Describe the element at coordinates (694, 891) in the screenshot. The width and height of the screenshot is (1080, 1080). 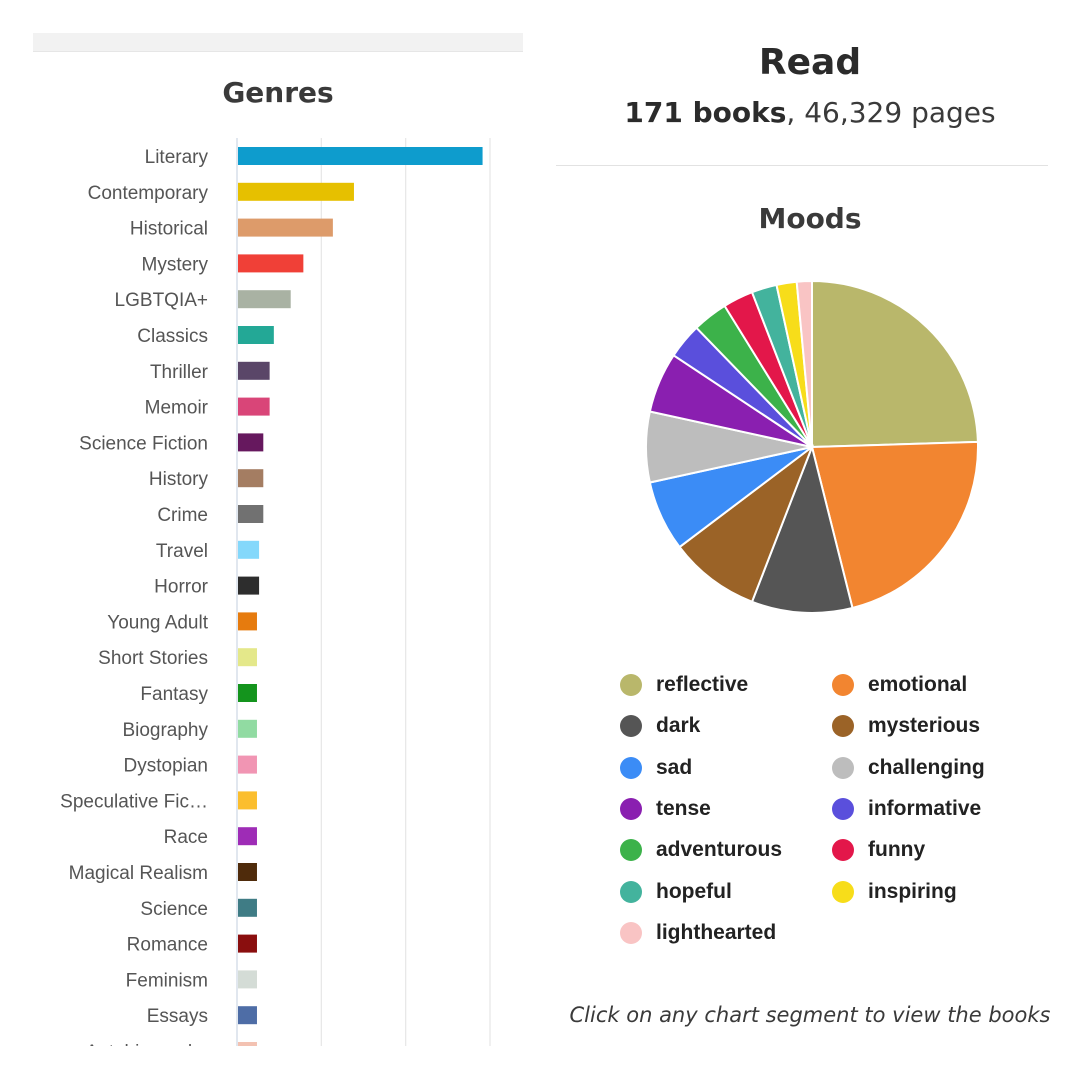
I see `legend-label: hopeful` at that location.